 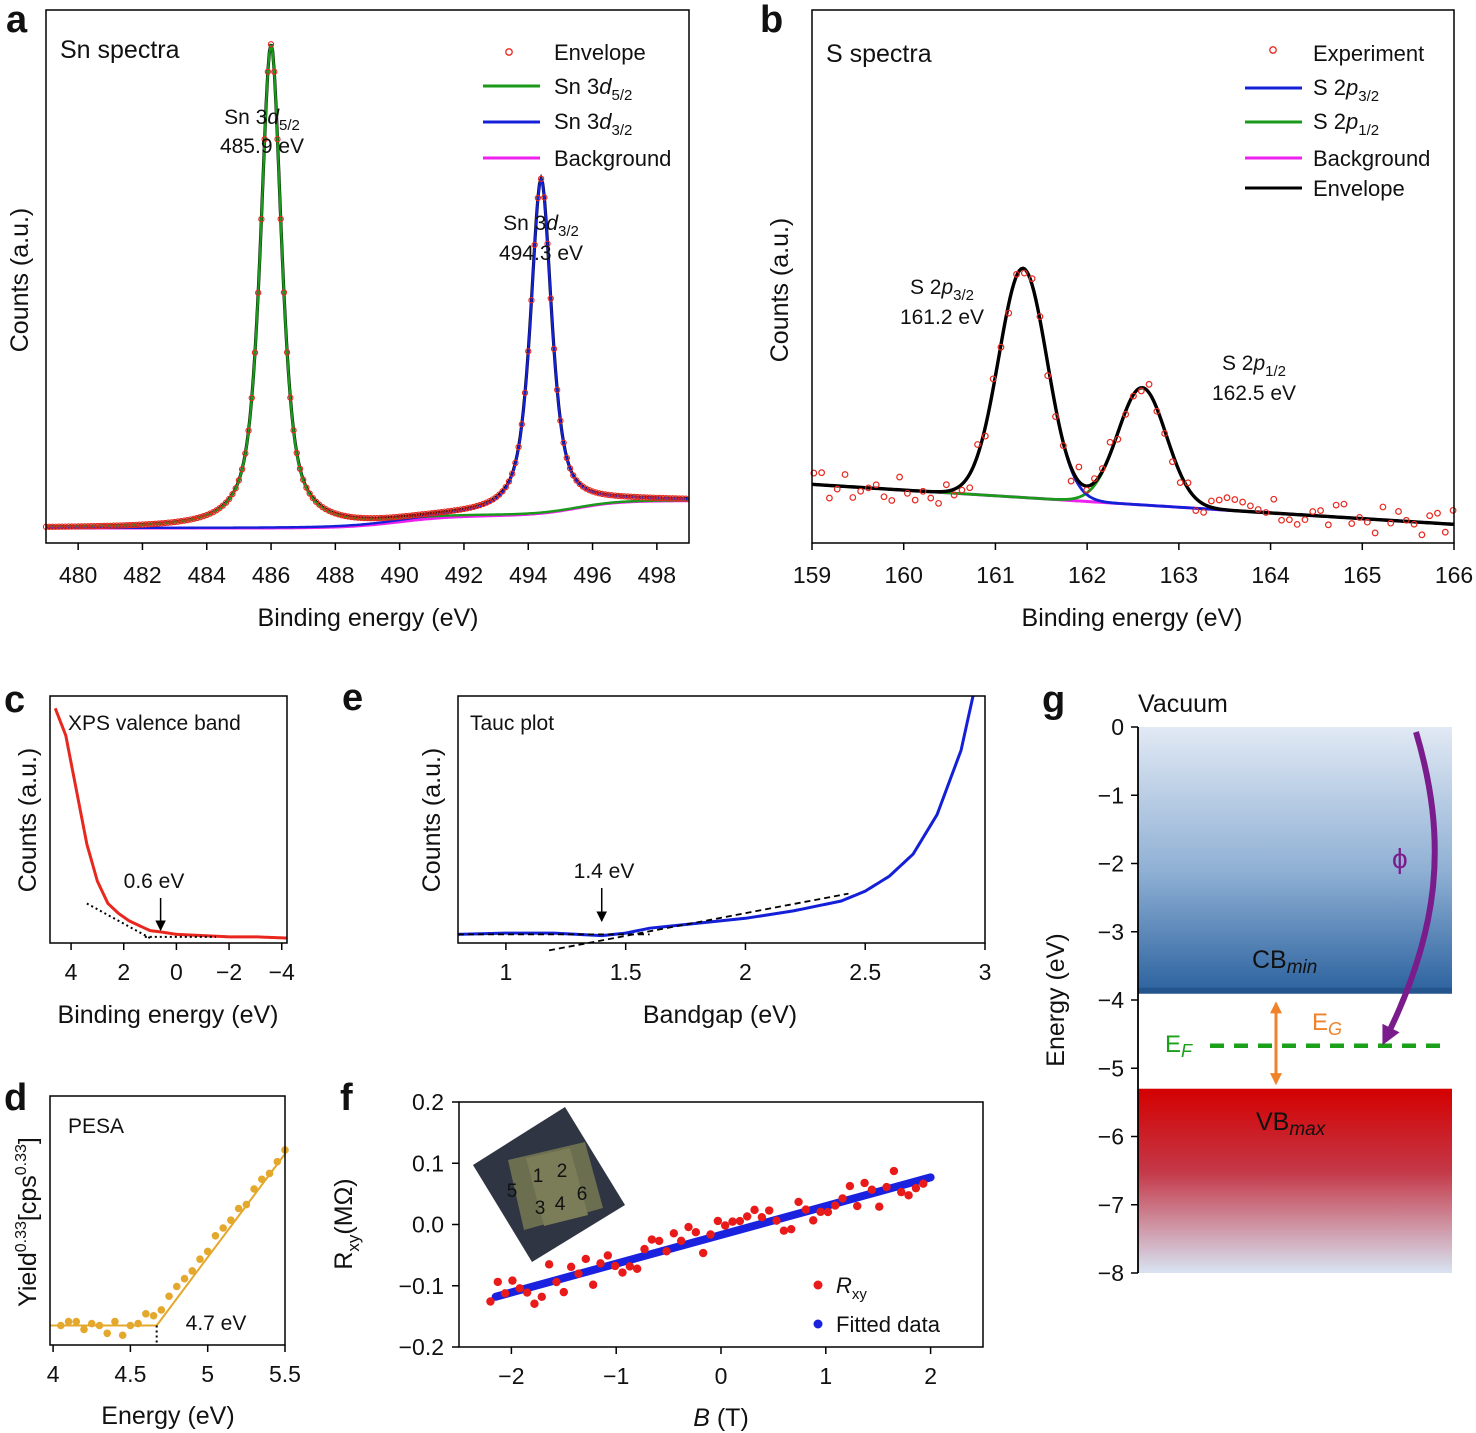 What do you see at coordinates (1179, 575) in the screenshot?
I see `b-xtick-label: 163` at bounding box center [1179, 575].